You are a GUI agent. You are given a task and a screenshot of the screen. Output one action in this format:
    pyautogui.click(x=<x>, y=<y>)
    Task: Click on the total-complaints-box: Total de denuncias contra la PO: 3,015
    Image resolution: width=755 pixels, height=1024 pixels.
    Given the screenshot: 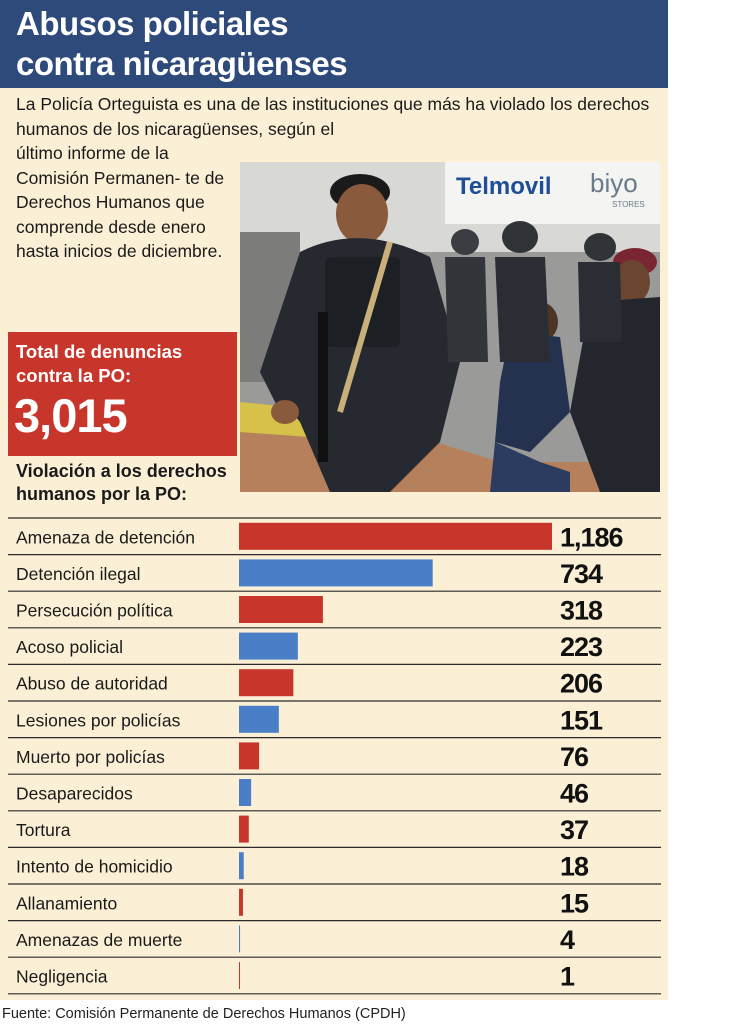 What is the action you would take?
    pyautogui.click(x=122, y=394)
    